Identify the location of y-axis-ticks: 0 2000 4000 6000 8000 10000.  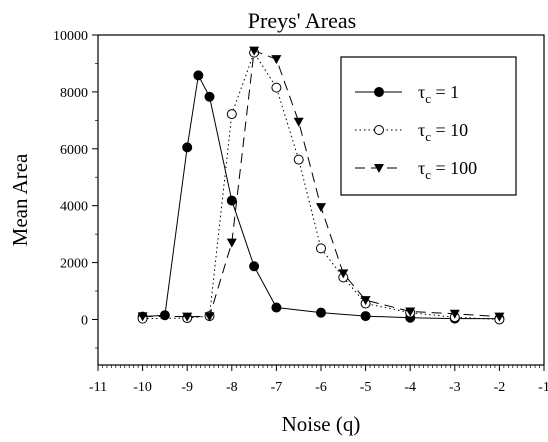
(75, 189).